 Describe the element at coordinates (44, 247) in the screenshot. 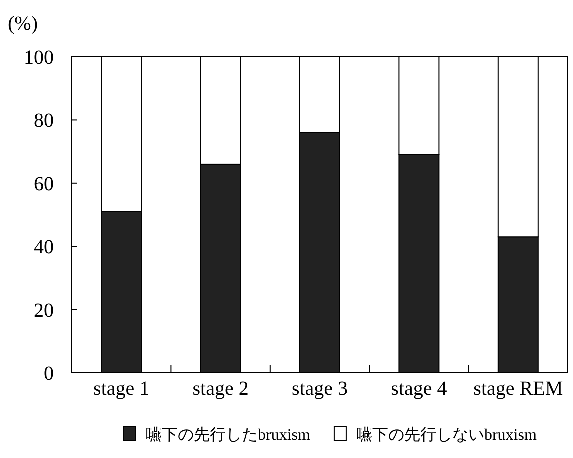

I see `y-tick-label: 40` at that location.